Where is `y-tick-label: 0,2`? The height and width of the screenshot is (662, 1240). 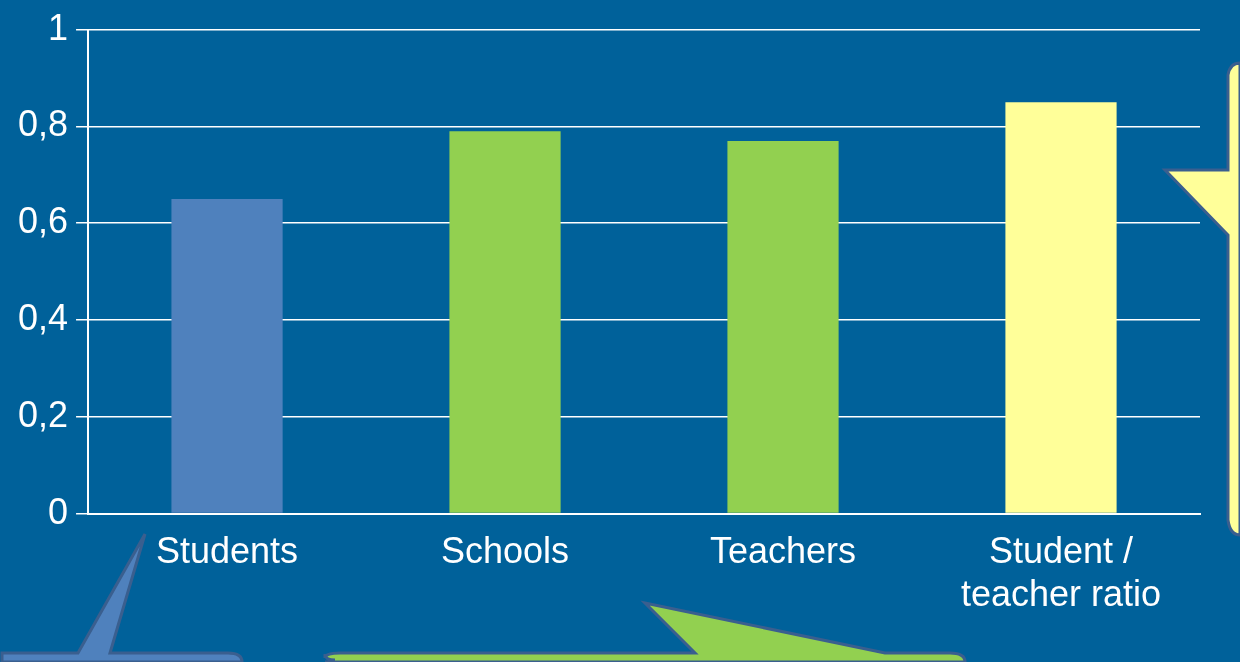
y-tick-label: 0,2 is located at coordinates (43, 414).